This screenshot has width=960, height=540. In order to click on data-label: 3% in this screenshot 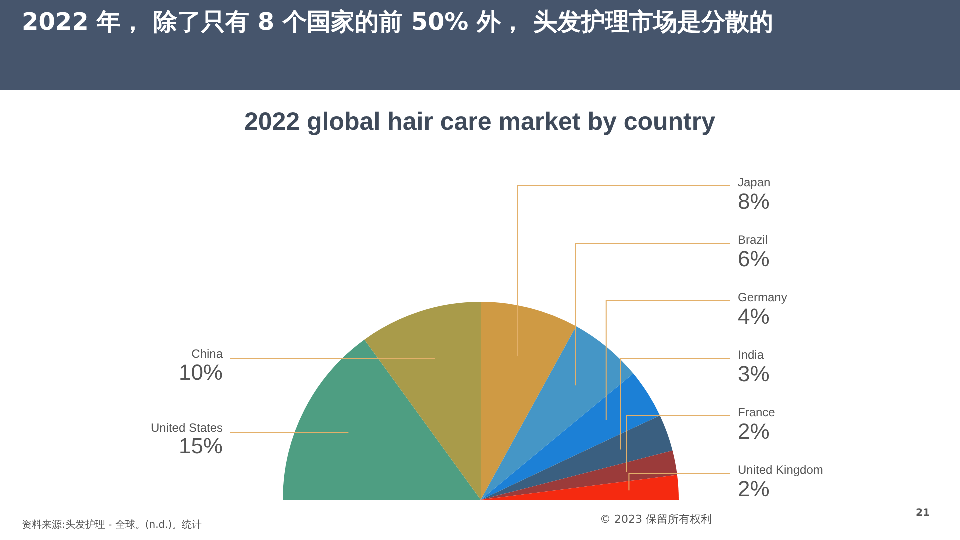, I will do `click(754, 374)`.